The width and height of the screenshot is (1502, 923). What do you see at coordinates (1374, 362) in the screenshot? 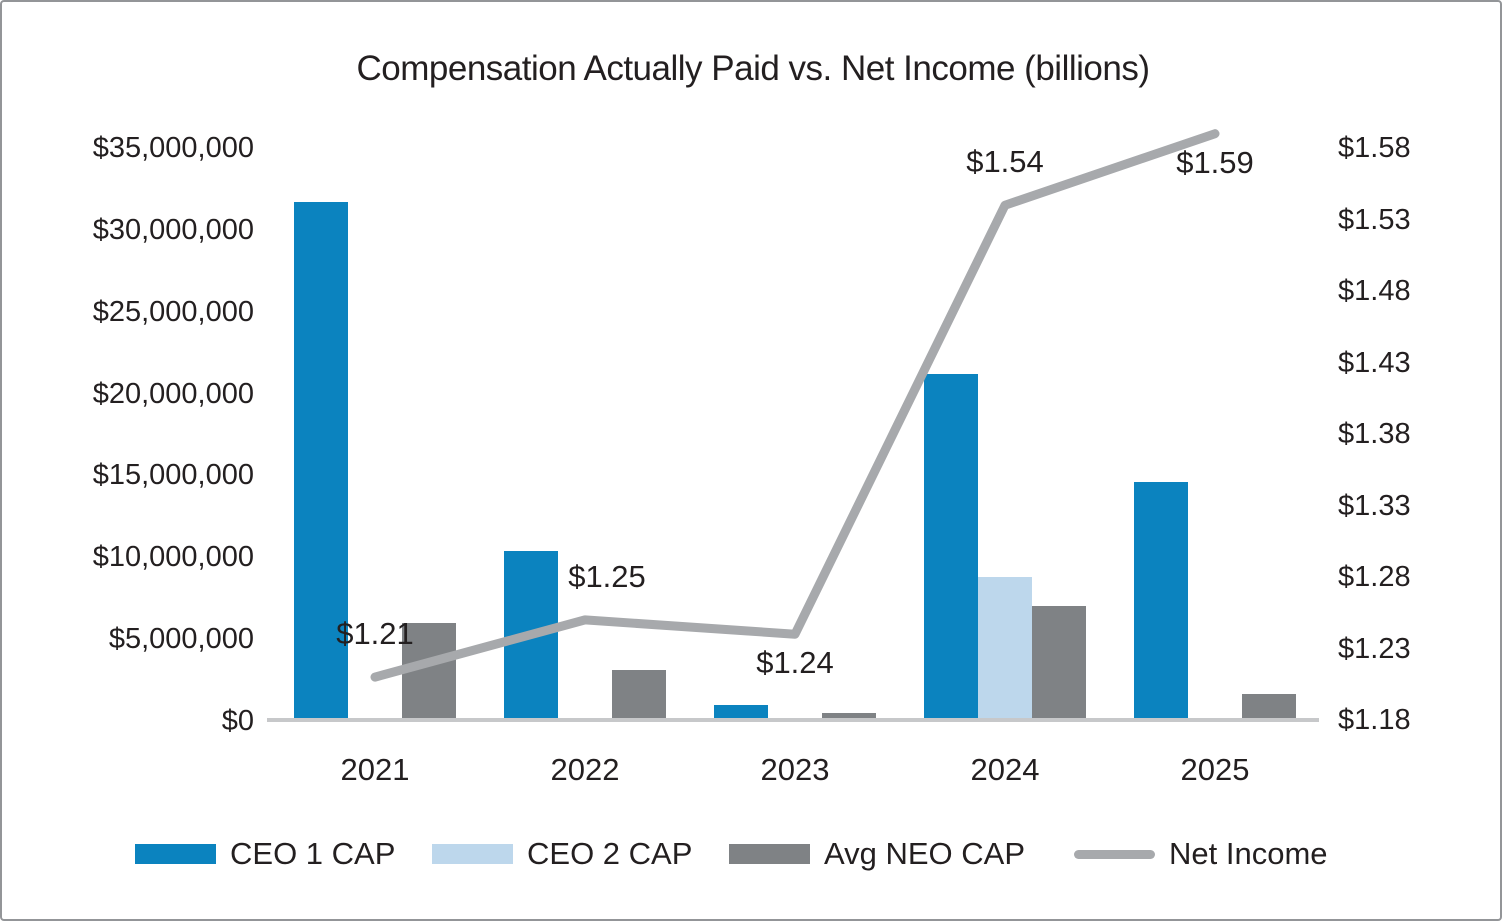
I see `right-axis-tick-label: $1.43` at bounding box center [1374, 362].